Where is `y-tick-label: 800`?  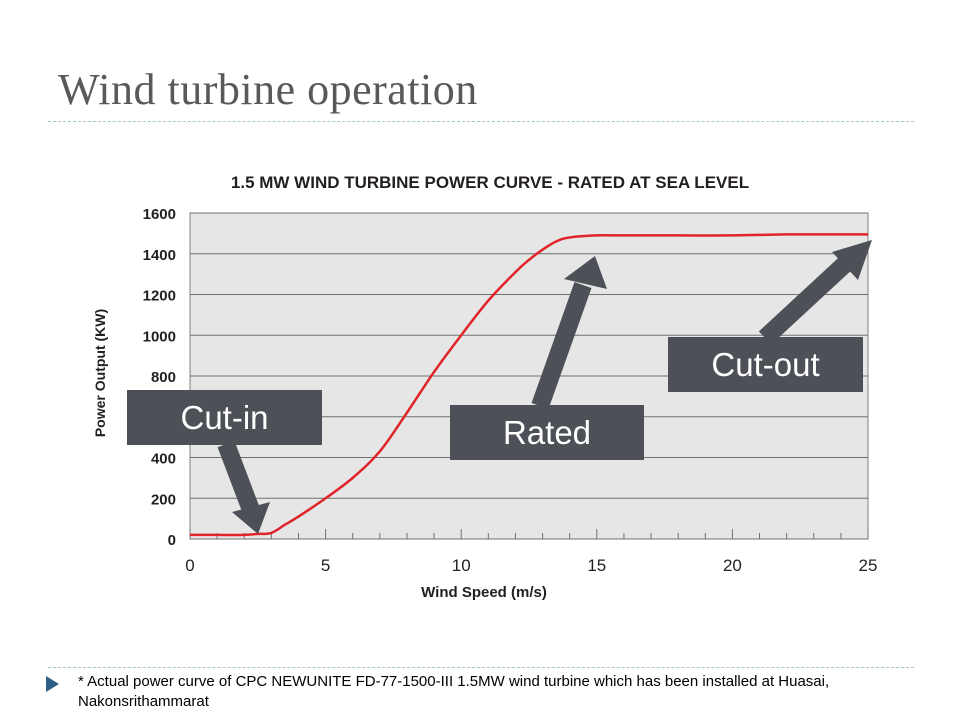
y-tick-label: 800 is located at coordinates (163, 377).